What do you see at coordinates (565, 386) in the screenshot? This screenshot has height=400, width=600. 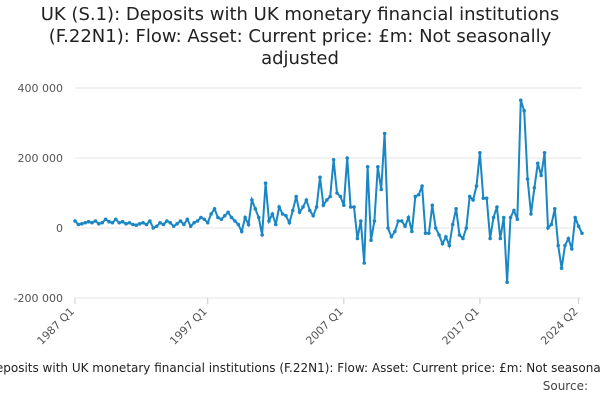 I see `source: Source:` at bounding box center [565, 386].